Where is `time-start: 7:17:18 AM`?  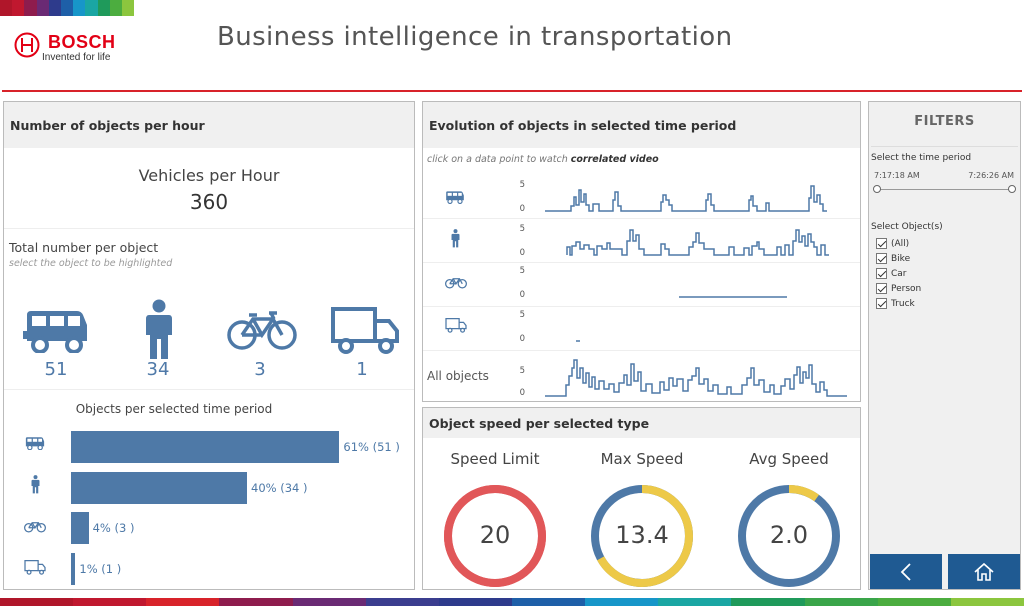 time-start: 7:17:18 AM is located at coordinates (897, 175).